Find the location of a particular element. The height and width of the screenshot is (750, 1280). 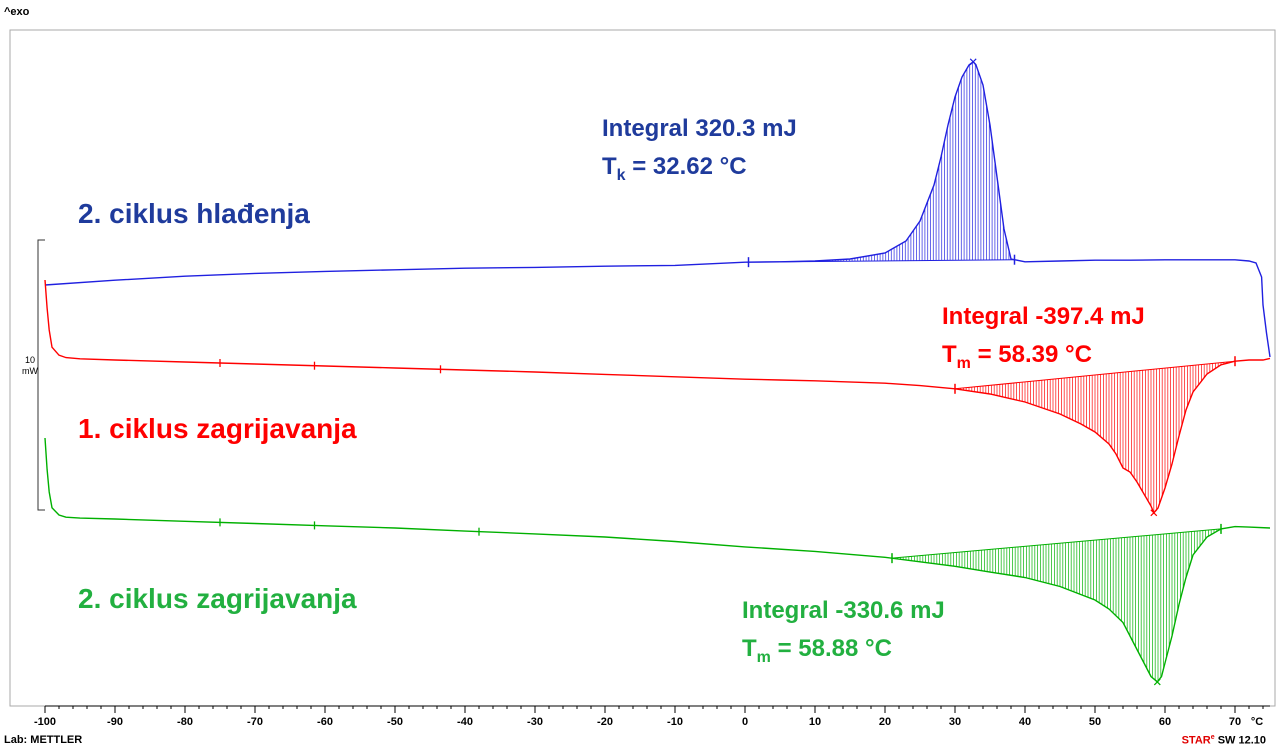

annotation-cooling2-symbol: T is located at coordinates (609, 166).